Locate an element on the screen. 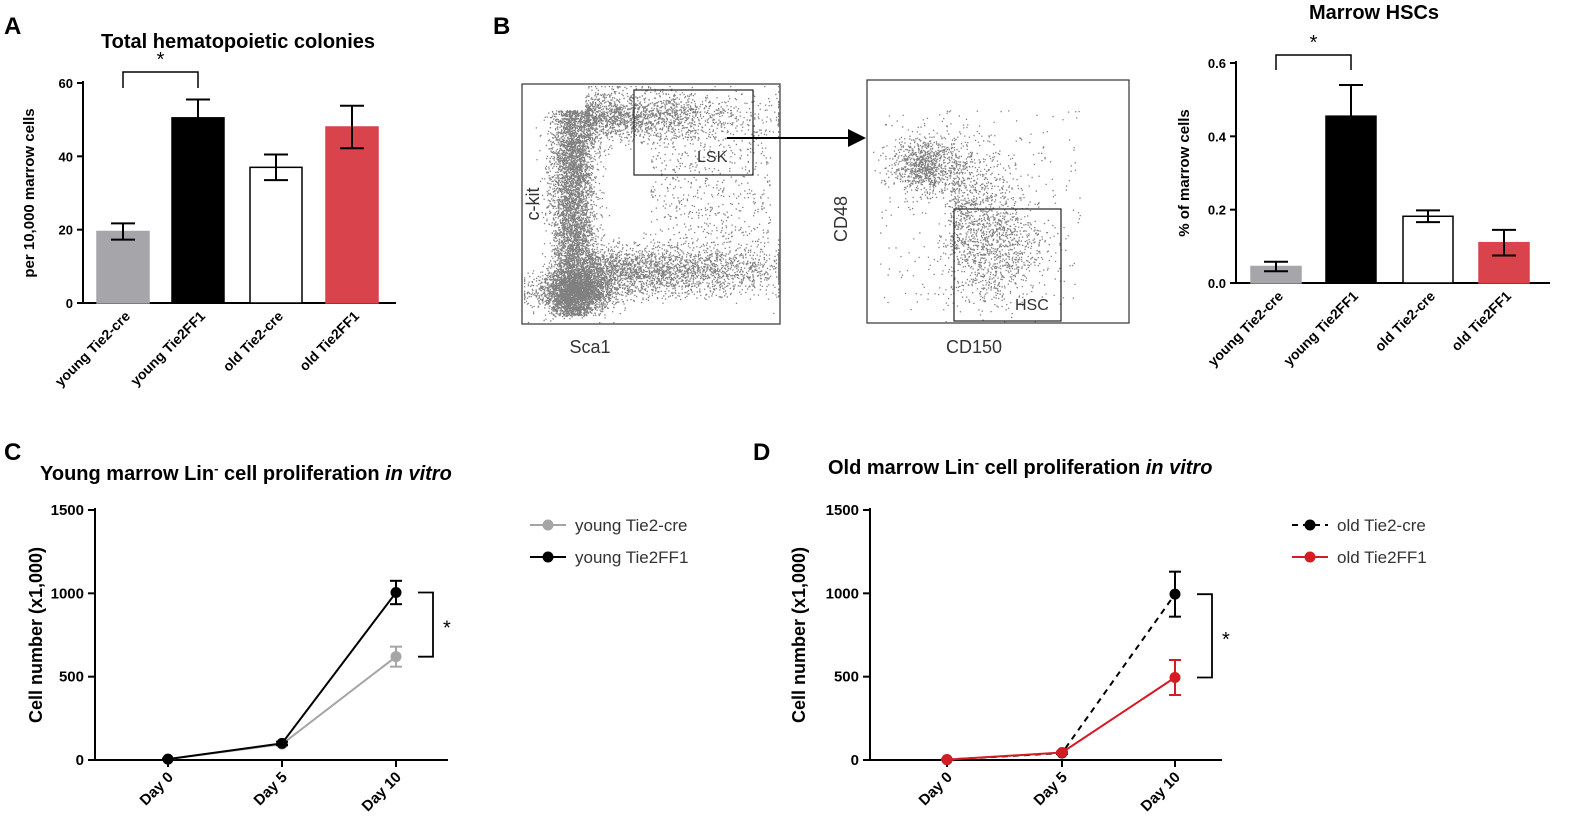  legend-label: old Tie2FF1 is located at coordinates (1382, 557).